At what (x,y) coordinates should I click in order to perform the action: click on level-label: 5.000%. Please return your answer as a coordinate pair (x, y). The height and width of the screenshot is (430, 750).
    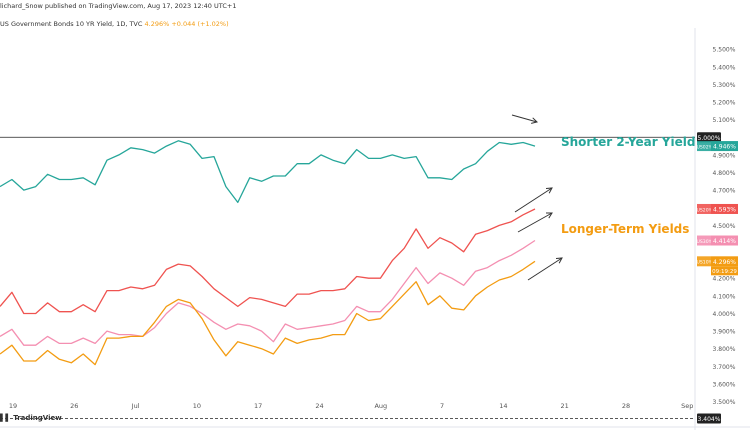
    Looking at the image, I should click on (709, 138).